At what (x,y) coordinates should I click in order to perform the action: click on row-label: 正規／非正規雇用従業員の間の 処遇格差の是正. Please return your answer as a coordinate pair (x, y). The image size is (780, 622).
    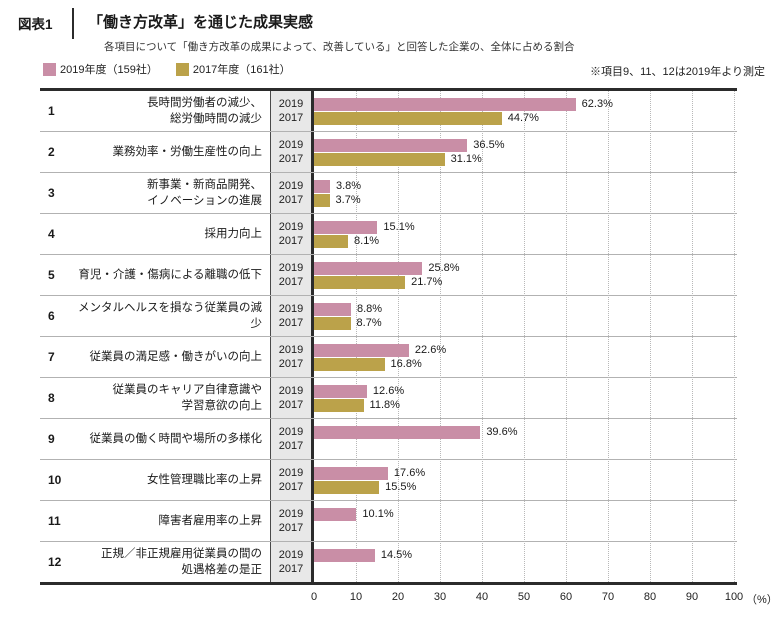
    Looking at the image, I should click on (181, 561).